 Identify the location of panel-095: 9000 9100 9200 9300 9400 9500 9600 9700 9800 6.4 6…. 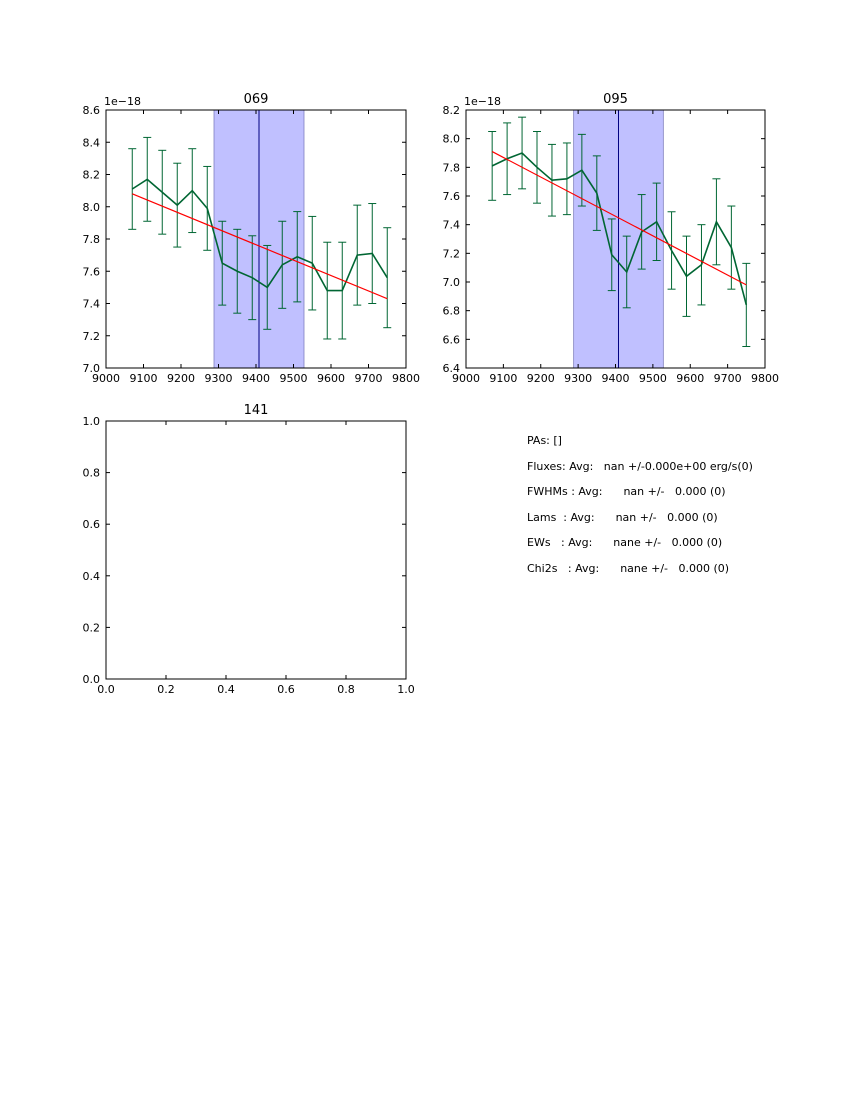
(611, 238).